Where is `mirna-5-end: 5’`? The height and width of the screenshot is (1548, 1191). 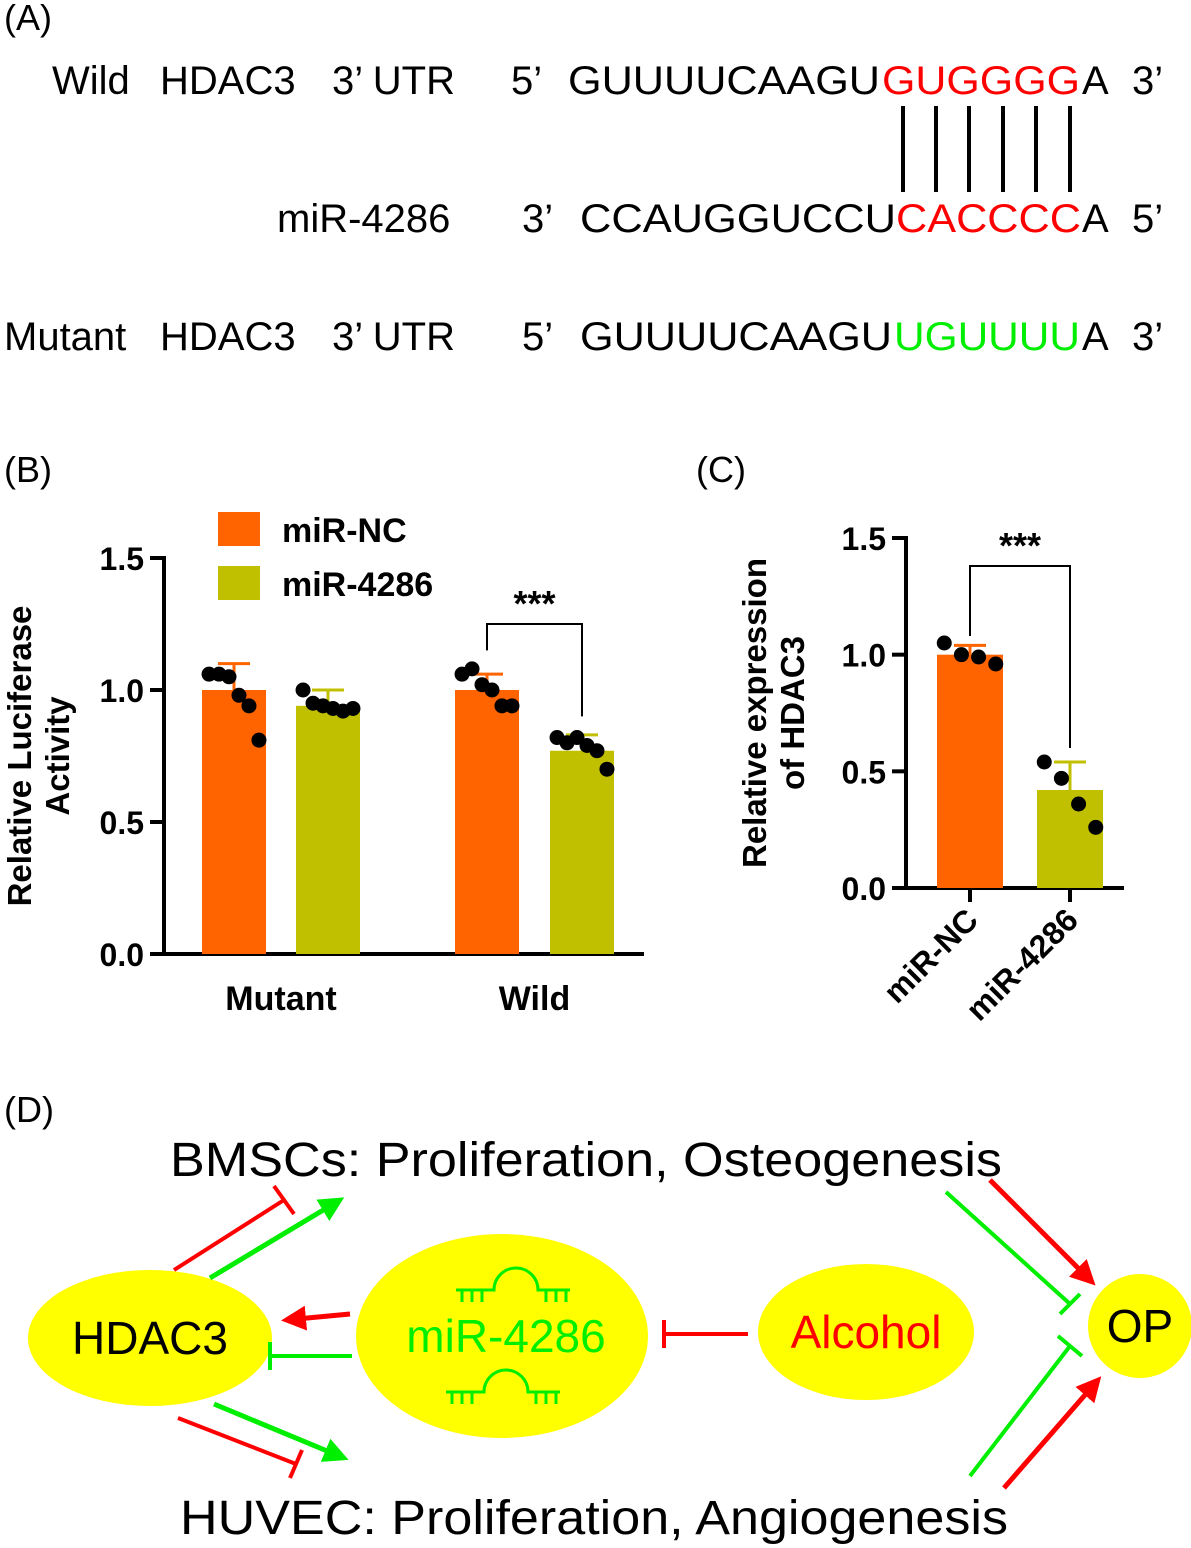
mirna-5-end: 5’ is located at coordinates (1147, 219).